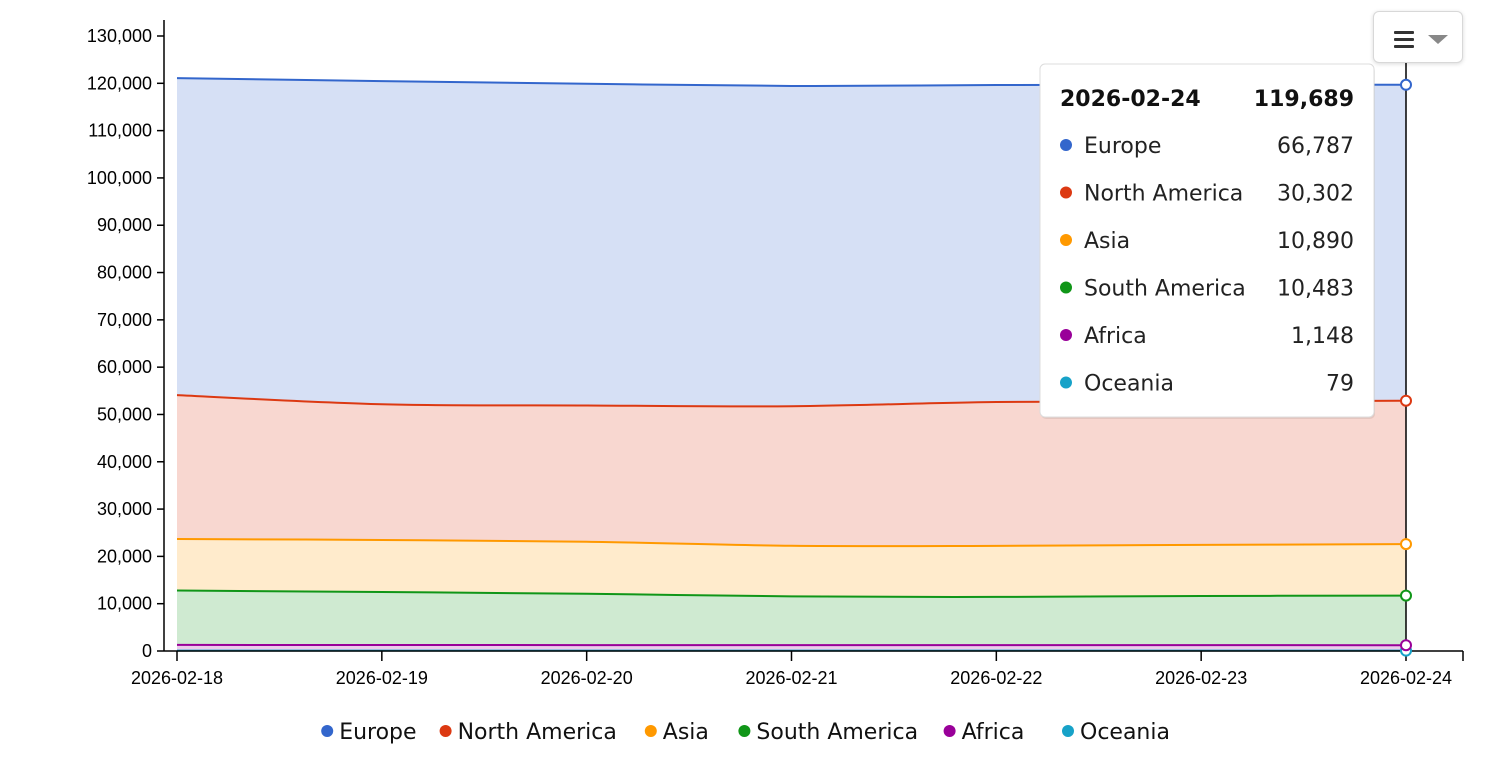 This screenshot has width=1500, height=762. What do you see at coordinates (1115, 336) in the screenshot?
I see `tooltip-series-name: Africa` at bounding box center [1115, 336].